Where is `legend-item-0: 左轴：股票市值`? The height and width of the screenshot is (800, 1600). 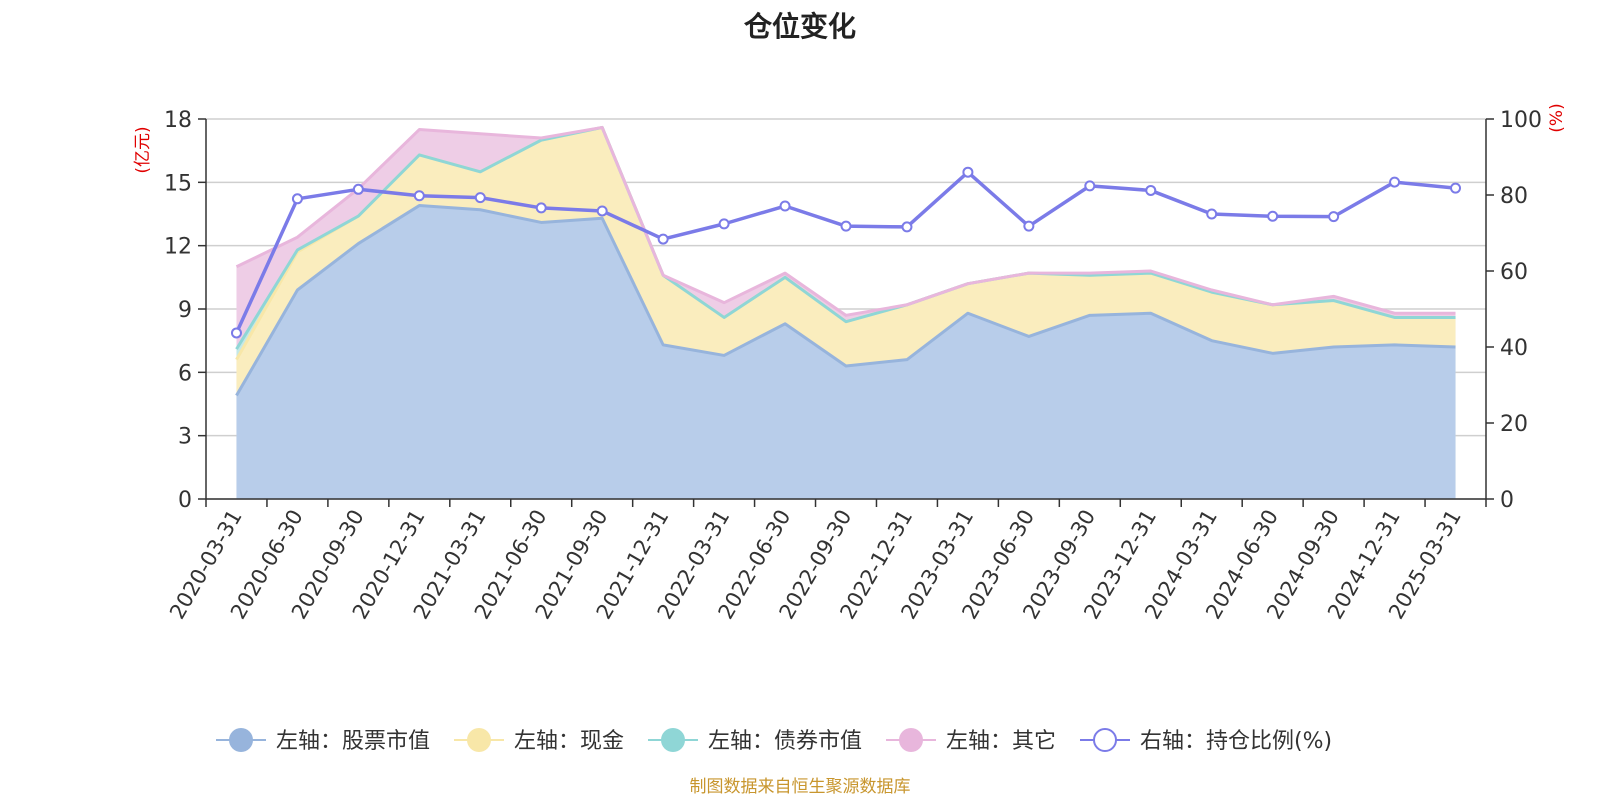 legend-item-0: 左轴：股票市值 is located at coordinates (323, 741).